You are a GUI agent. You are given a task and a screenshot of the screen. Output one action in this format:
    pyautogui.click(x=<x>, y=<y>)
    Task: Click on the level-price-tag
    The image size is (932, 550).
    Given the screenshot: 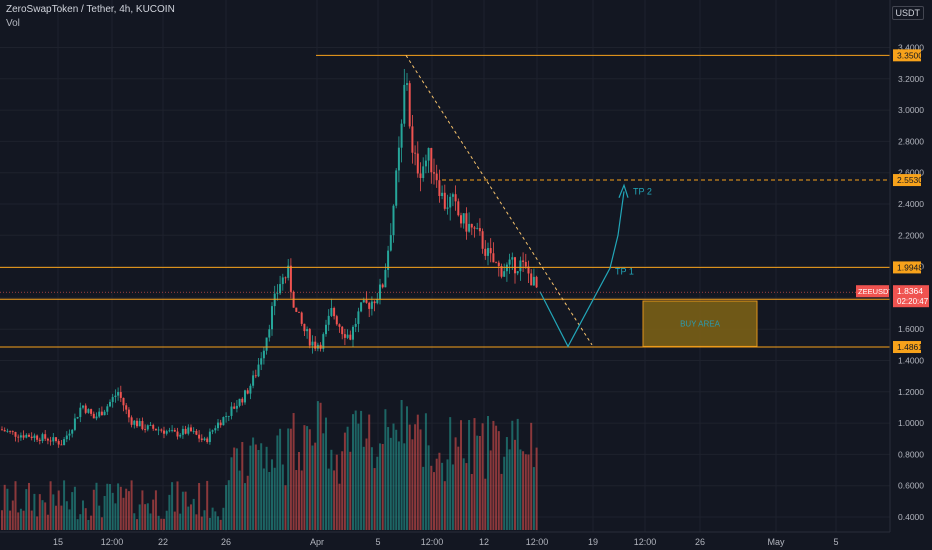 What is the action you would take?
    pyautogui.click(x=907, y=55)
    